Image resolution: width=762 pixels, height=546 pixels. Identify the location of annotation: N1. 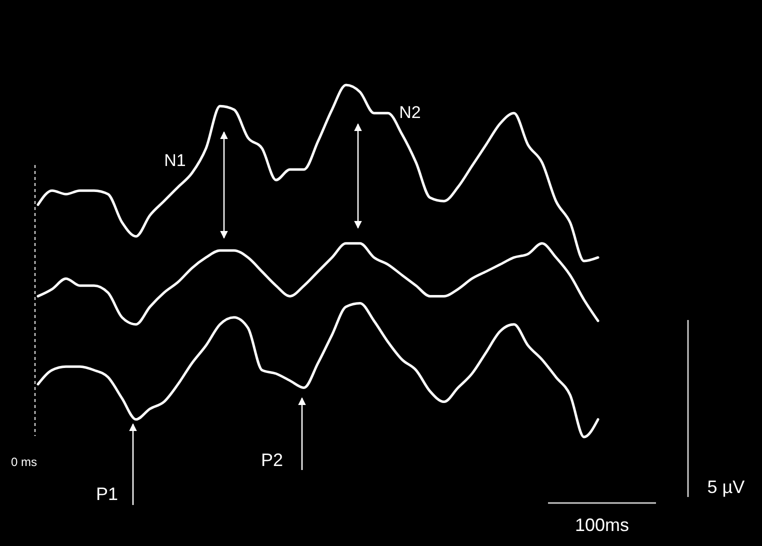
(175, 160).